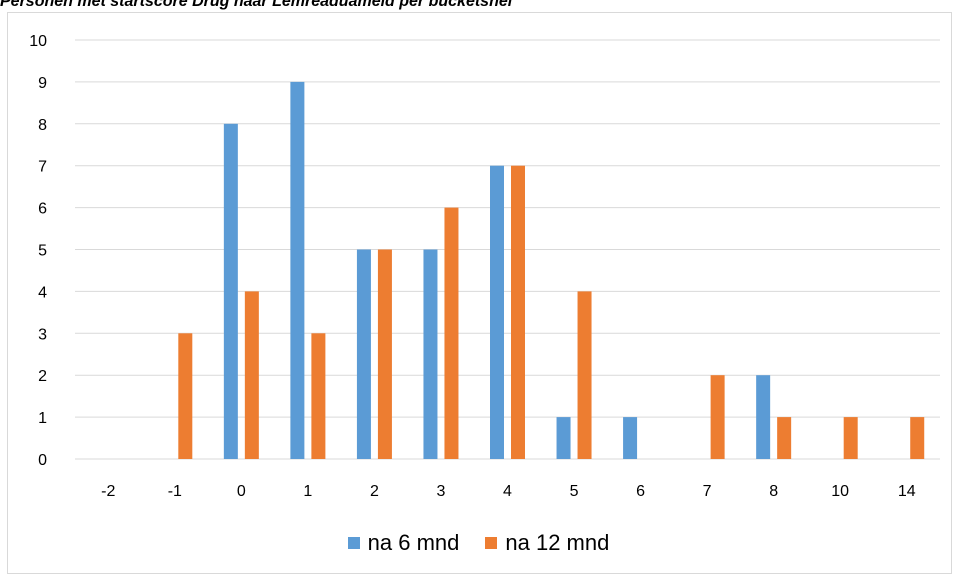 The width and height of the screenshot is (957, 578). What do you see at coordinates (42, 83) in the screenshot?
I see `y-tick-label: 9` at bounding box center [42, 83].